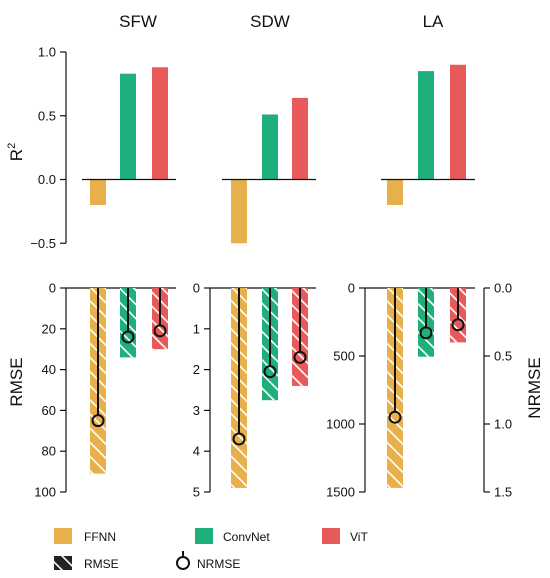  What do you see at coordinates (63, 563) in the screenshot?
I see `legend-swatch-rmse-hatch` at bounding box center [63, 563].